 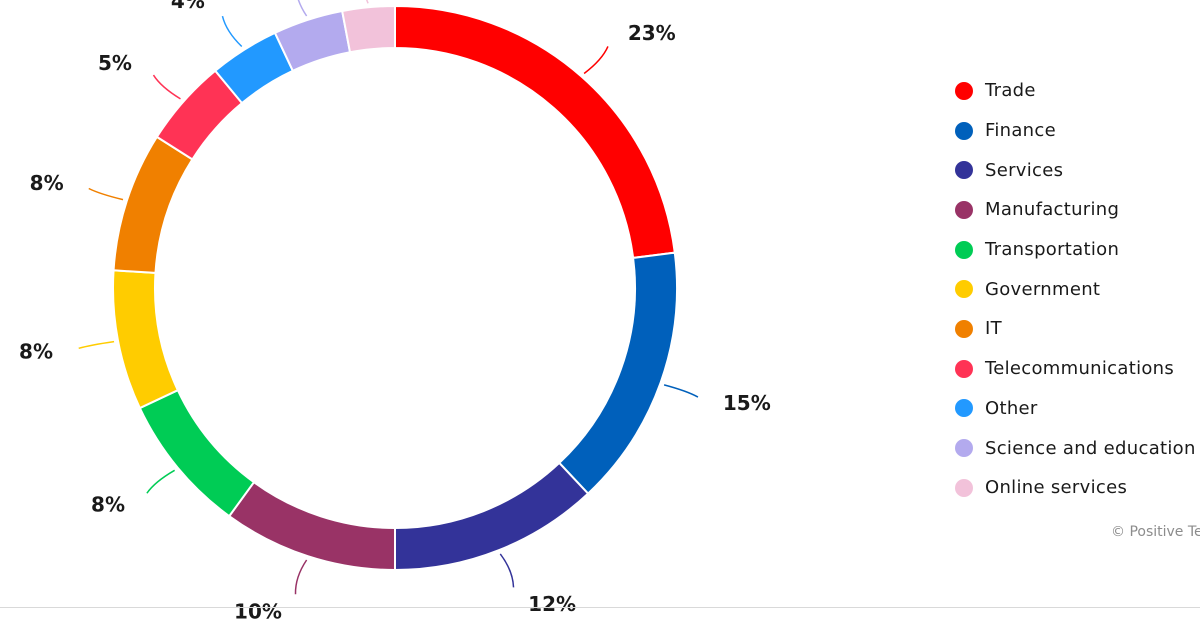 What do you see at coordinates (1052, 250) in the screenshot?
I see `legend-label-transportation: Transportation` at bounding box center [1052, 250].